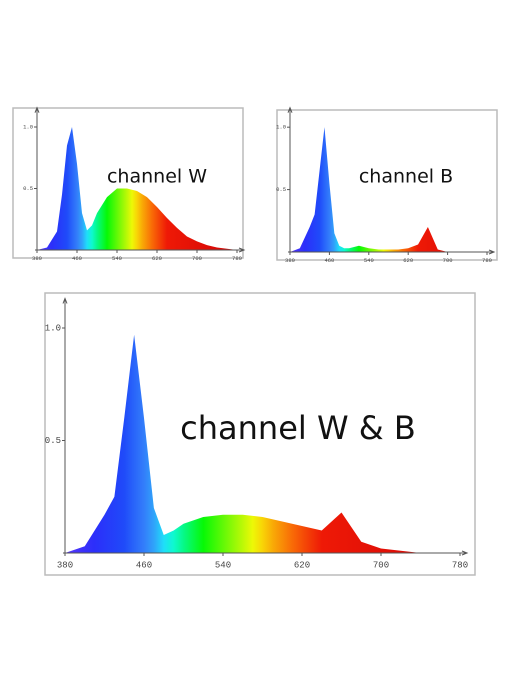 Image resolution: width=520 pixels, height=693 pixels. I want to click on chart-title: channel W, so click(157, 177).